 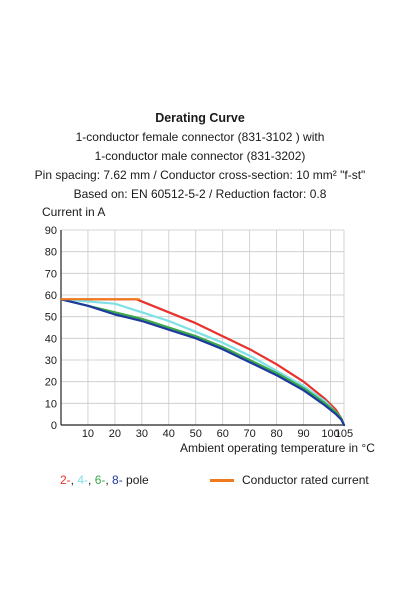 I want to click on subtitle-line-2: 1-conductor male connector (831-3202), so click(x=200, y=156).